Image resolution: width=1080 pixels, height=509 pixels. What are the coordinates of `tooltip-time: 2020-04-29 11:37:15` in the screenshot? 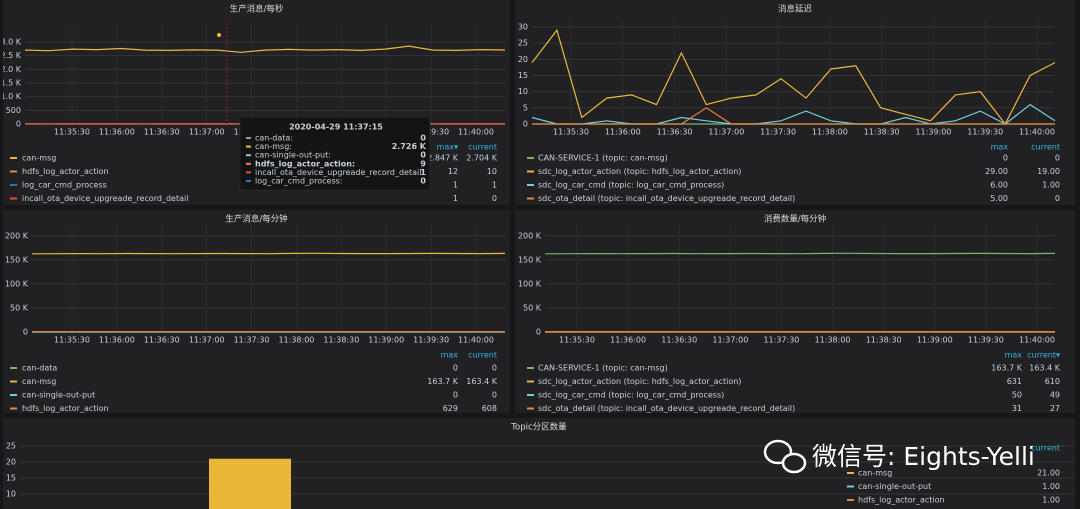 It's located at (336, 127).